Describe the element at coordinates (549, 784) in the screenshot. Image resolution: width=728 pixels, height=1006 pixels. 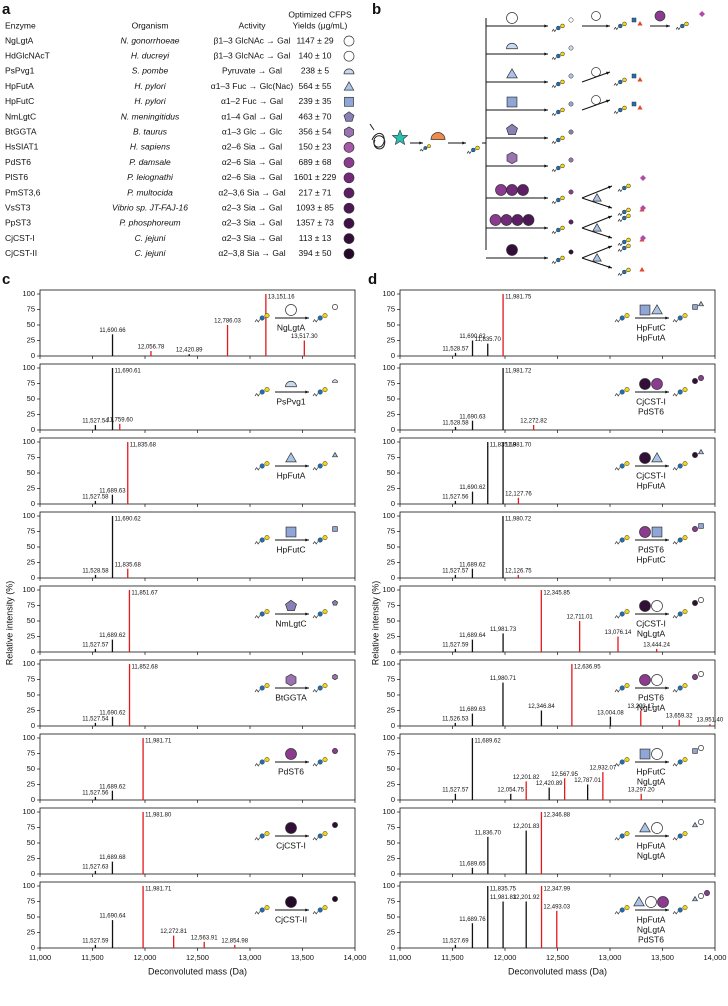
I see `peak-label: 12,420.89` at that location.